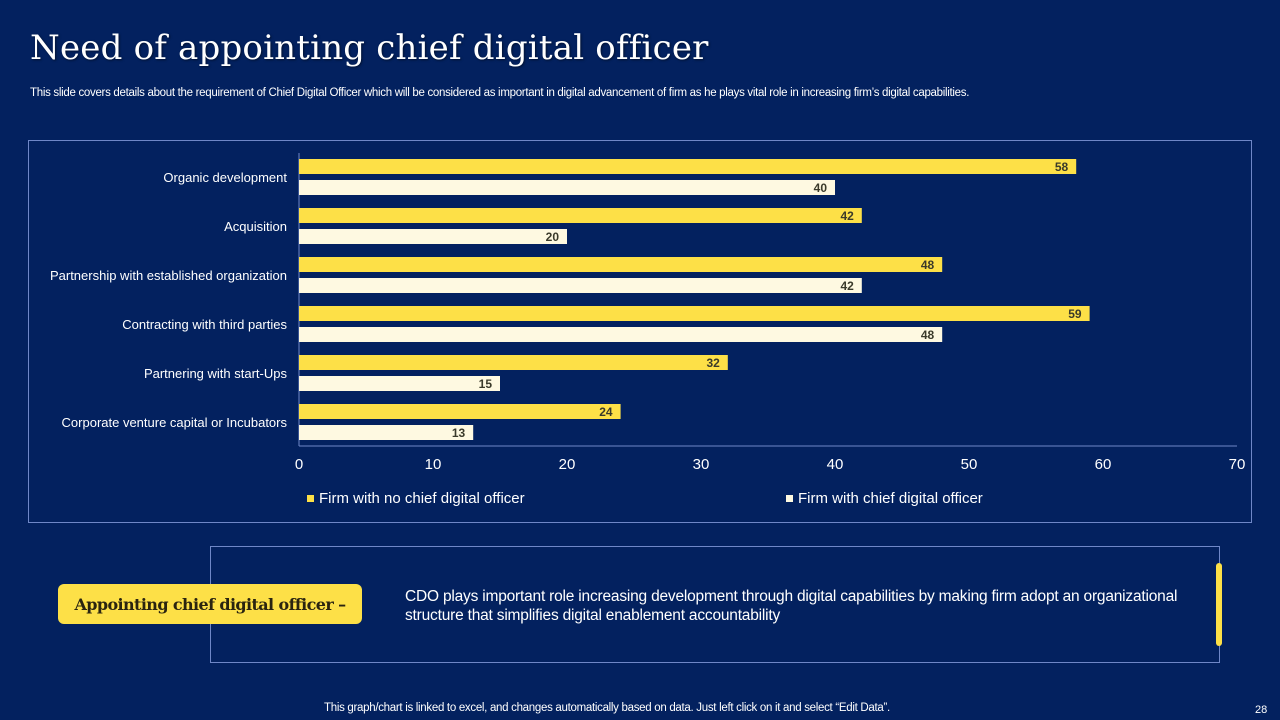 The height and width of the screenshot is (720, 1280). Describe the element at coordinates (1103, 464) in the screenshot. I see `x-tick-label: 60` at that location.